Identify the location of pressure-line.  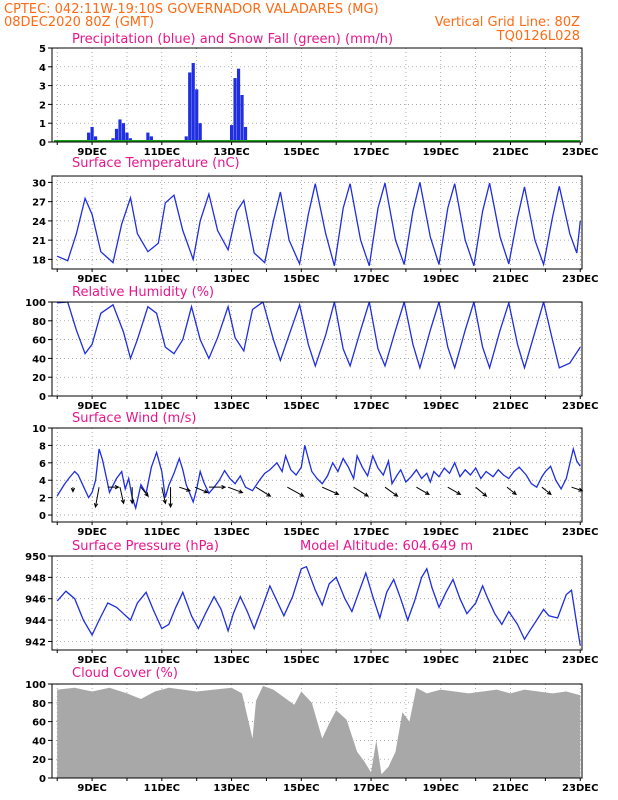
(318, 605).